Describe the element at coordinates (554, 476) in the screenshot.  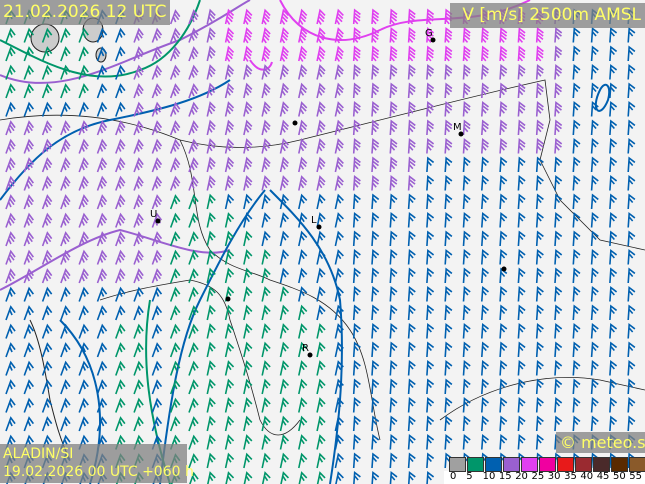
I see `legend-tick: 30` at that location.